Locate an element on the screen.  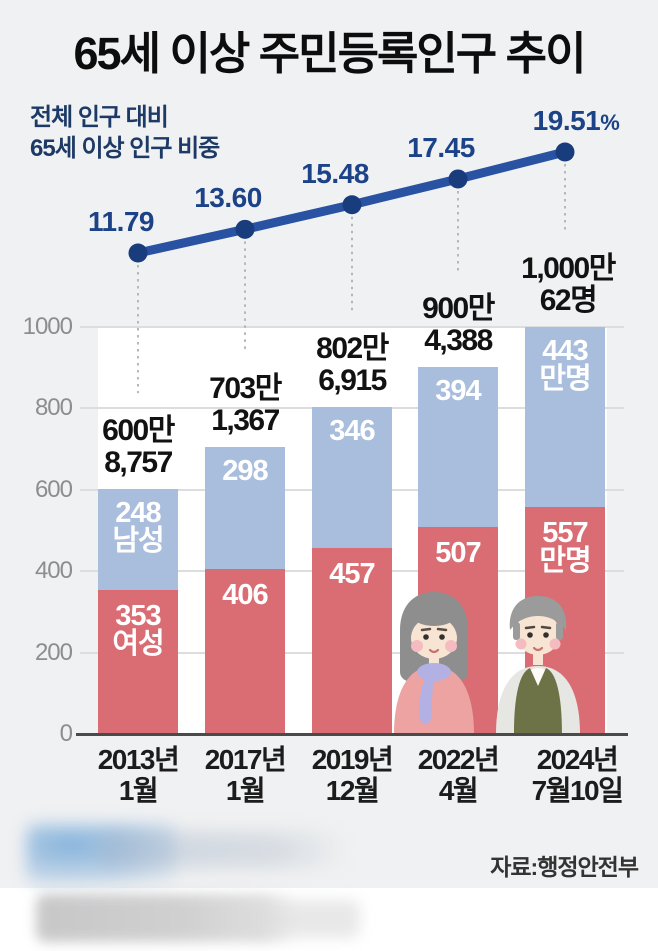
female-segment-label-5: 557 만명 is located at coordinates (565, 547).